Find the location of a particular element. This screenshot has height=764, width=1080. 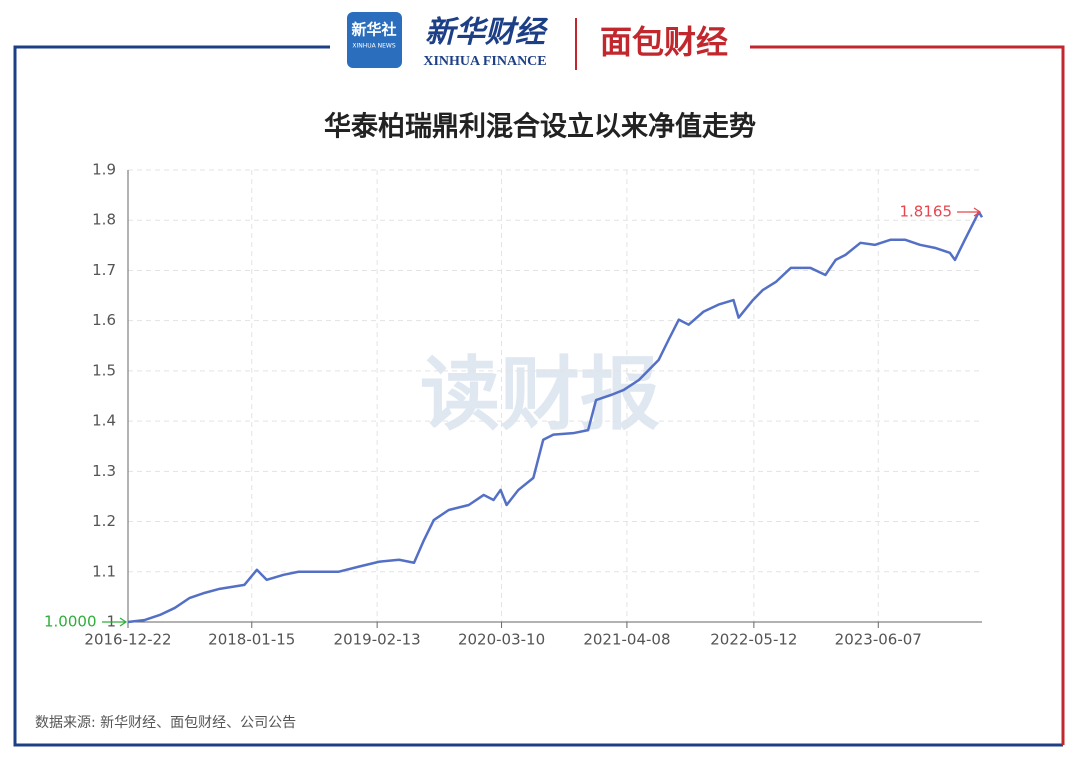

y-tick-label: 1.3 is located at coordinates (104, 471).